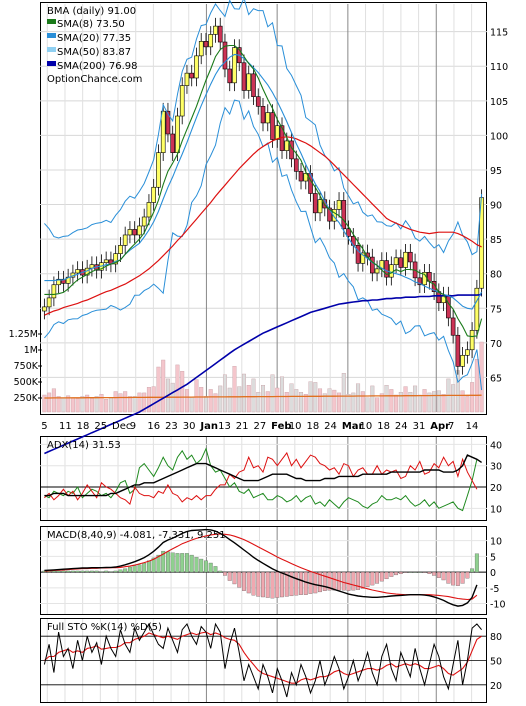 The width and height of the screenshot is (526, 706). I want to click on legend-sma8: SMA(8) 73.50, so click(91, 24).